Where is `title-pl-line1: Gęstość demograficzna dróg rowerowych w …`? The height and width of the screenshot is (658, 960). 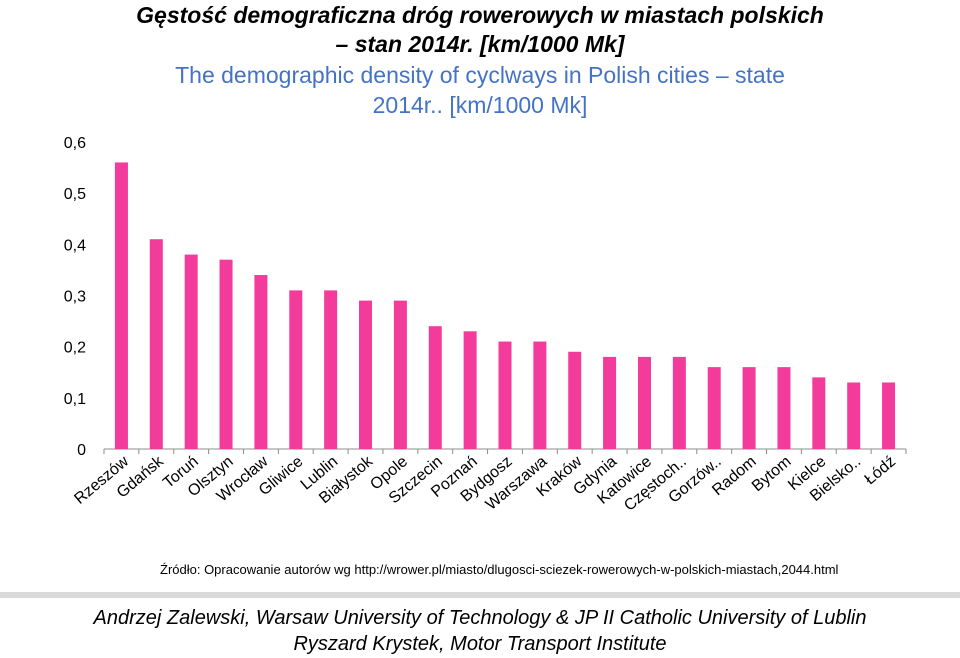 title-pl-line1: Gęstość demograficzna dróg rowerowych w … is located at coordinates (480, 15).